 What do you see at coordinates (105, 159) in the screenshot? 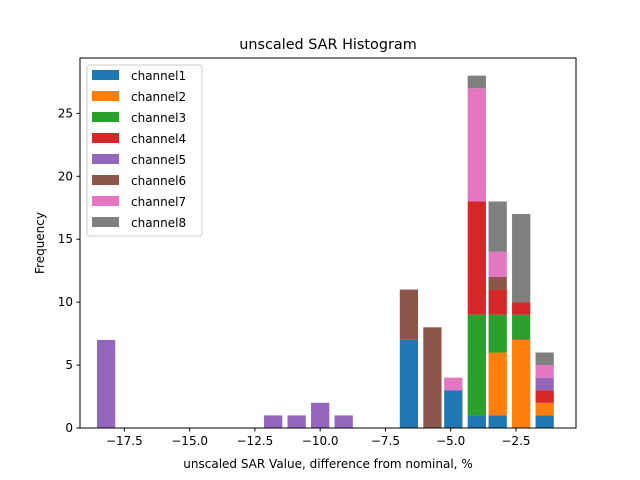
I see `legend-swatch-channel5` at bounding box center [105, 159].